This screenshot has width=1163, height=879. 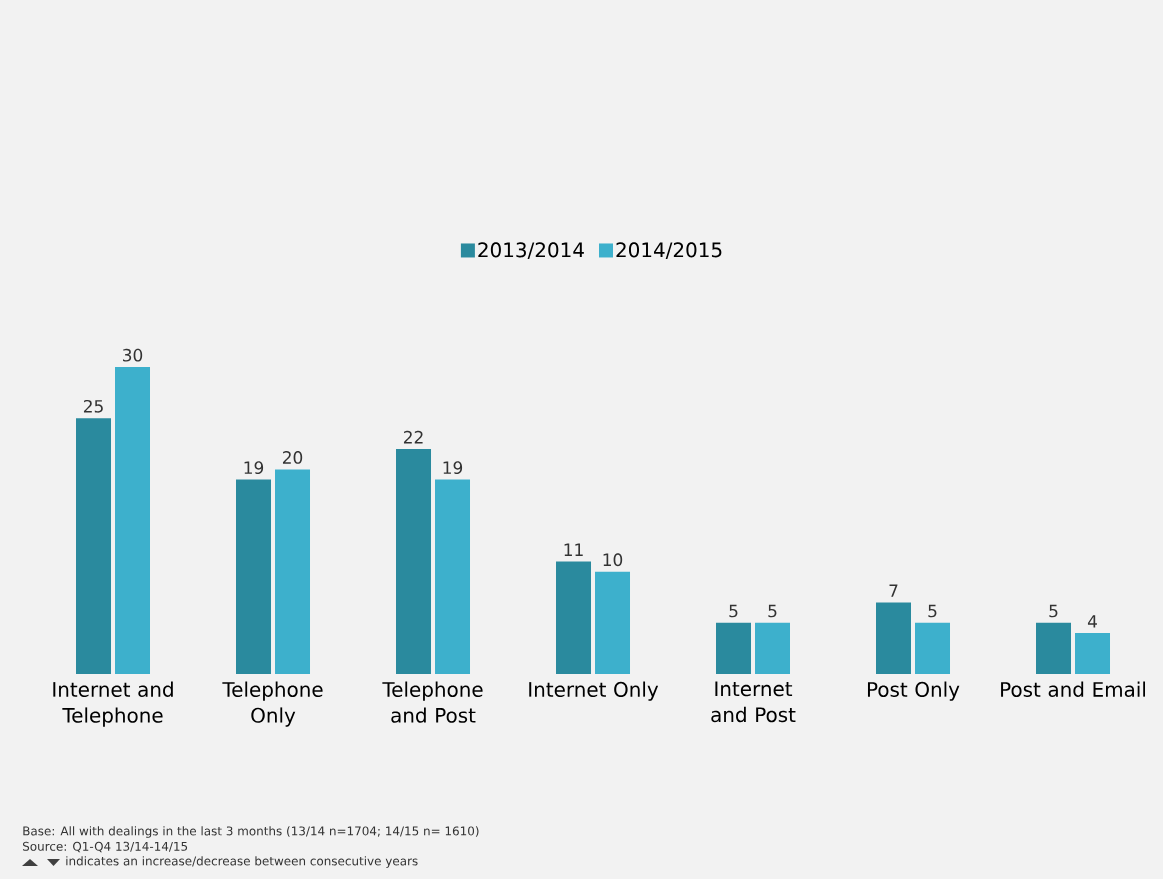 I want to click on data-label: 4, so click(x=1092, y=621).